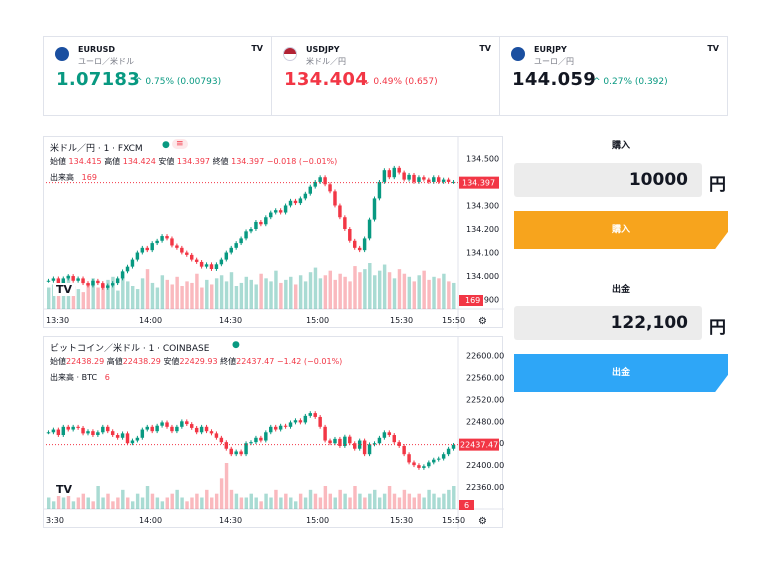 The width and height of the screenshot is (772, 565). Describe the element at coordinates (621, 373) in the screenshot. I see `sell-button: 出金` at that location.